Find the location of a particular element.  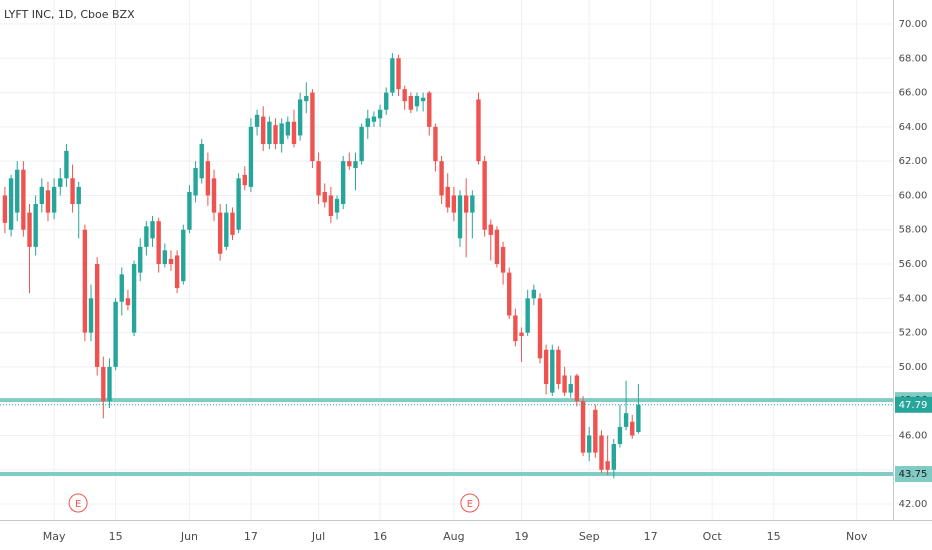

chart-title: LYFT INC, 1D, Cboe BZX is located at coordinates (69, 14).